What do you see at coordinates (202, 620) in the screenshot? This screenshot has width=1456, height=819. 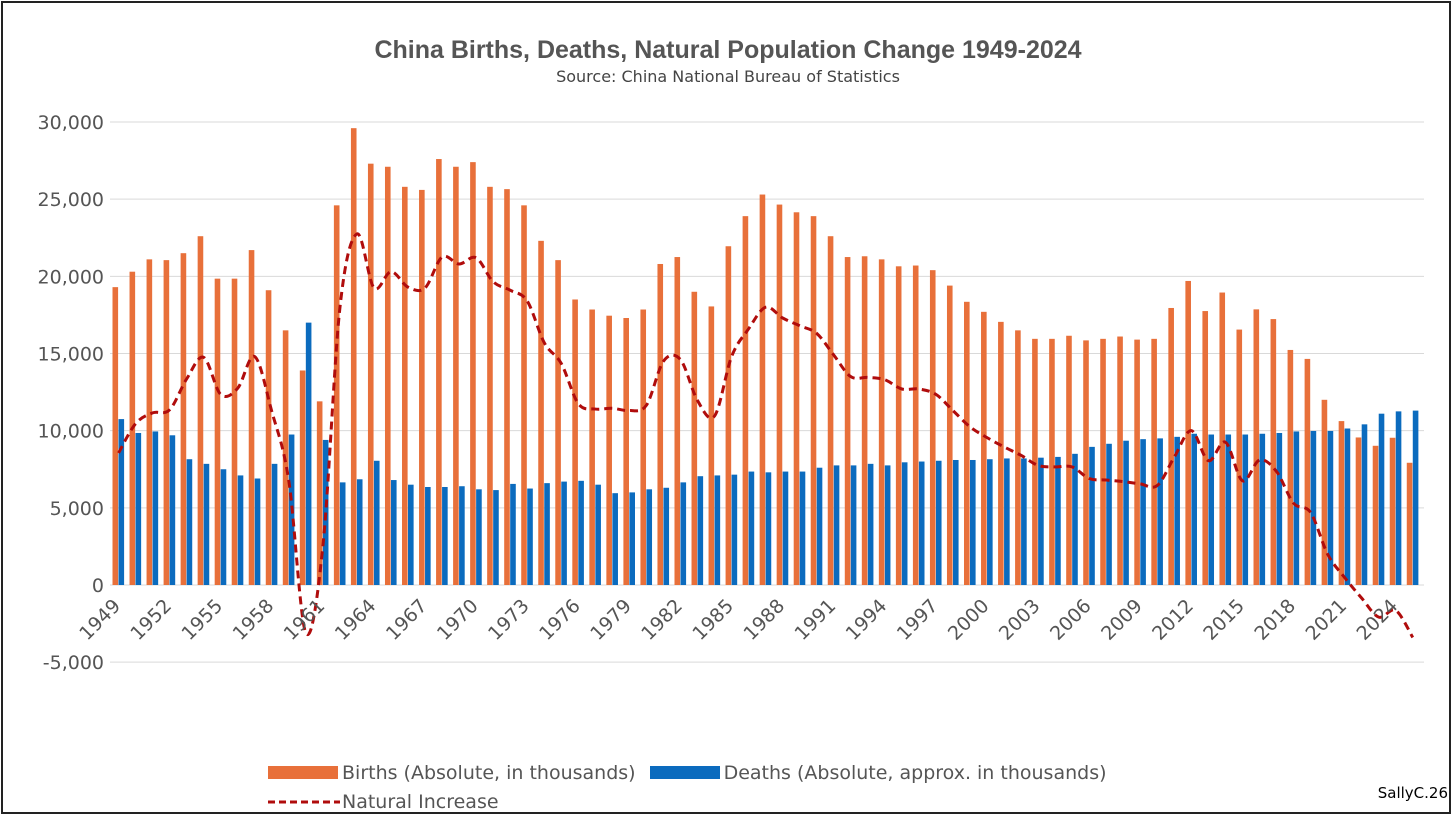 I see `x-tick-label: 1955` at bounding box center [202, 620].